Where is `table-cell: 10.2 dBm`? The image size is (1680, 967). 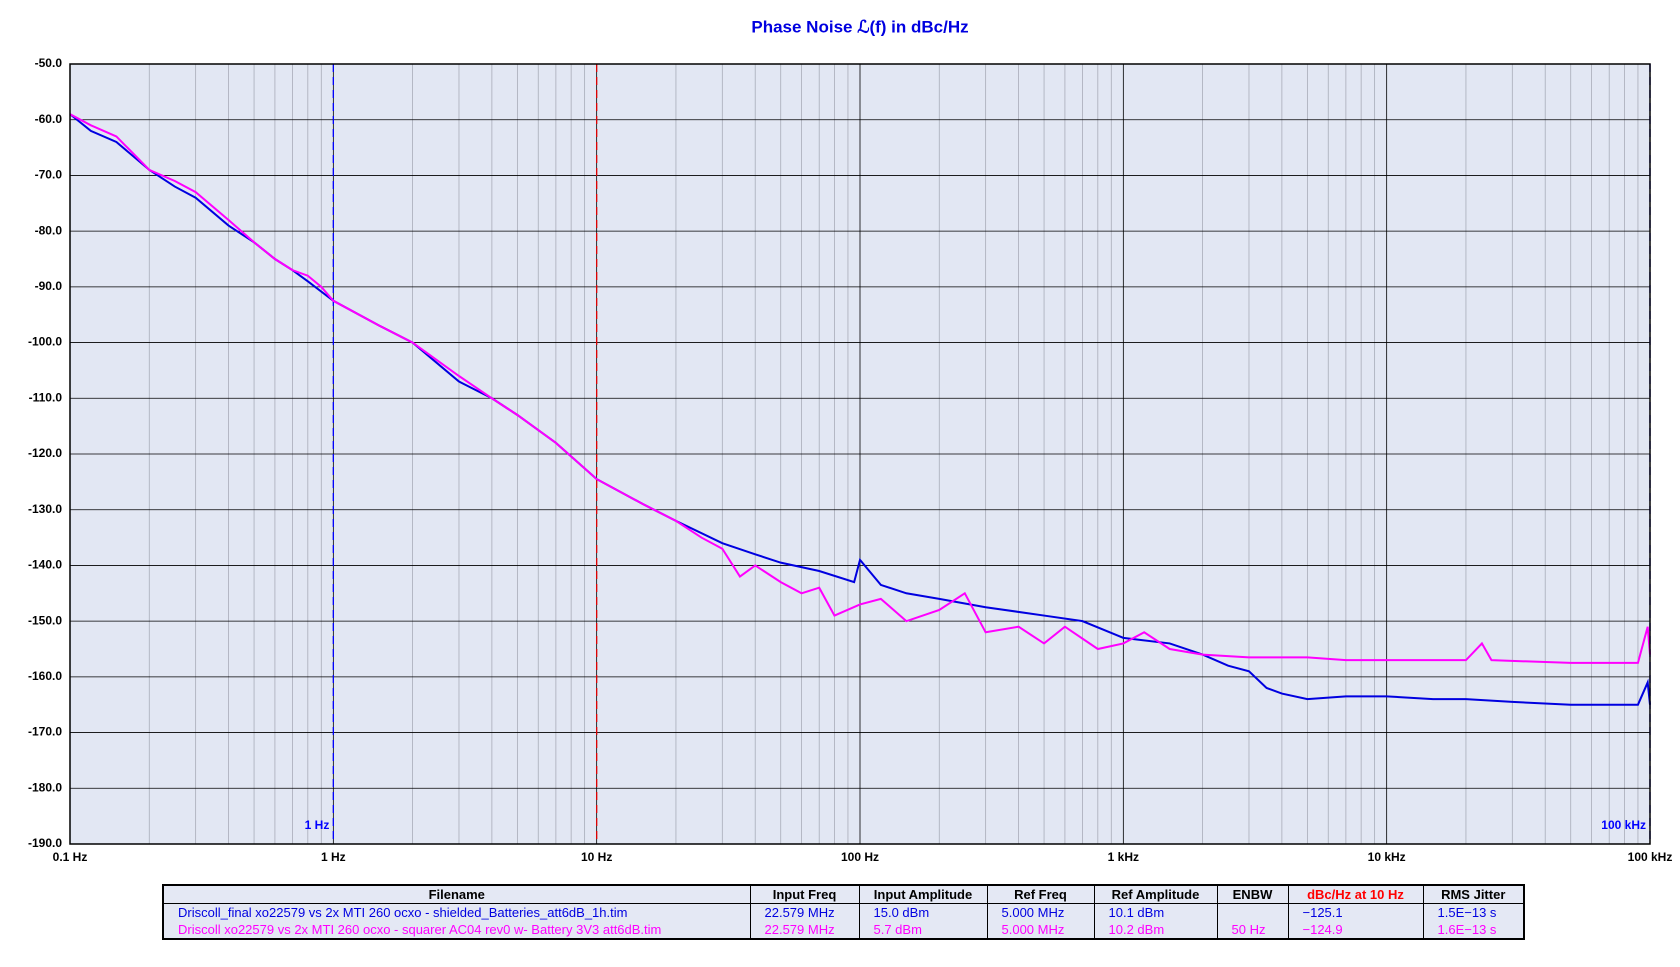 table-cell: 10.2 dBm is located at coordinates (1155, 930).